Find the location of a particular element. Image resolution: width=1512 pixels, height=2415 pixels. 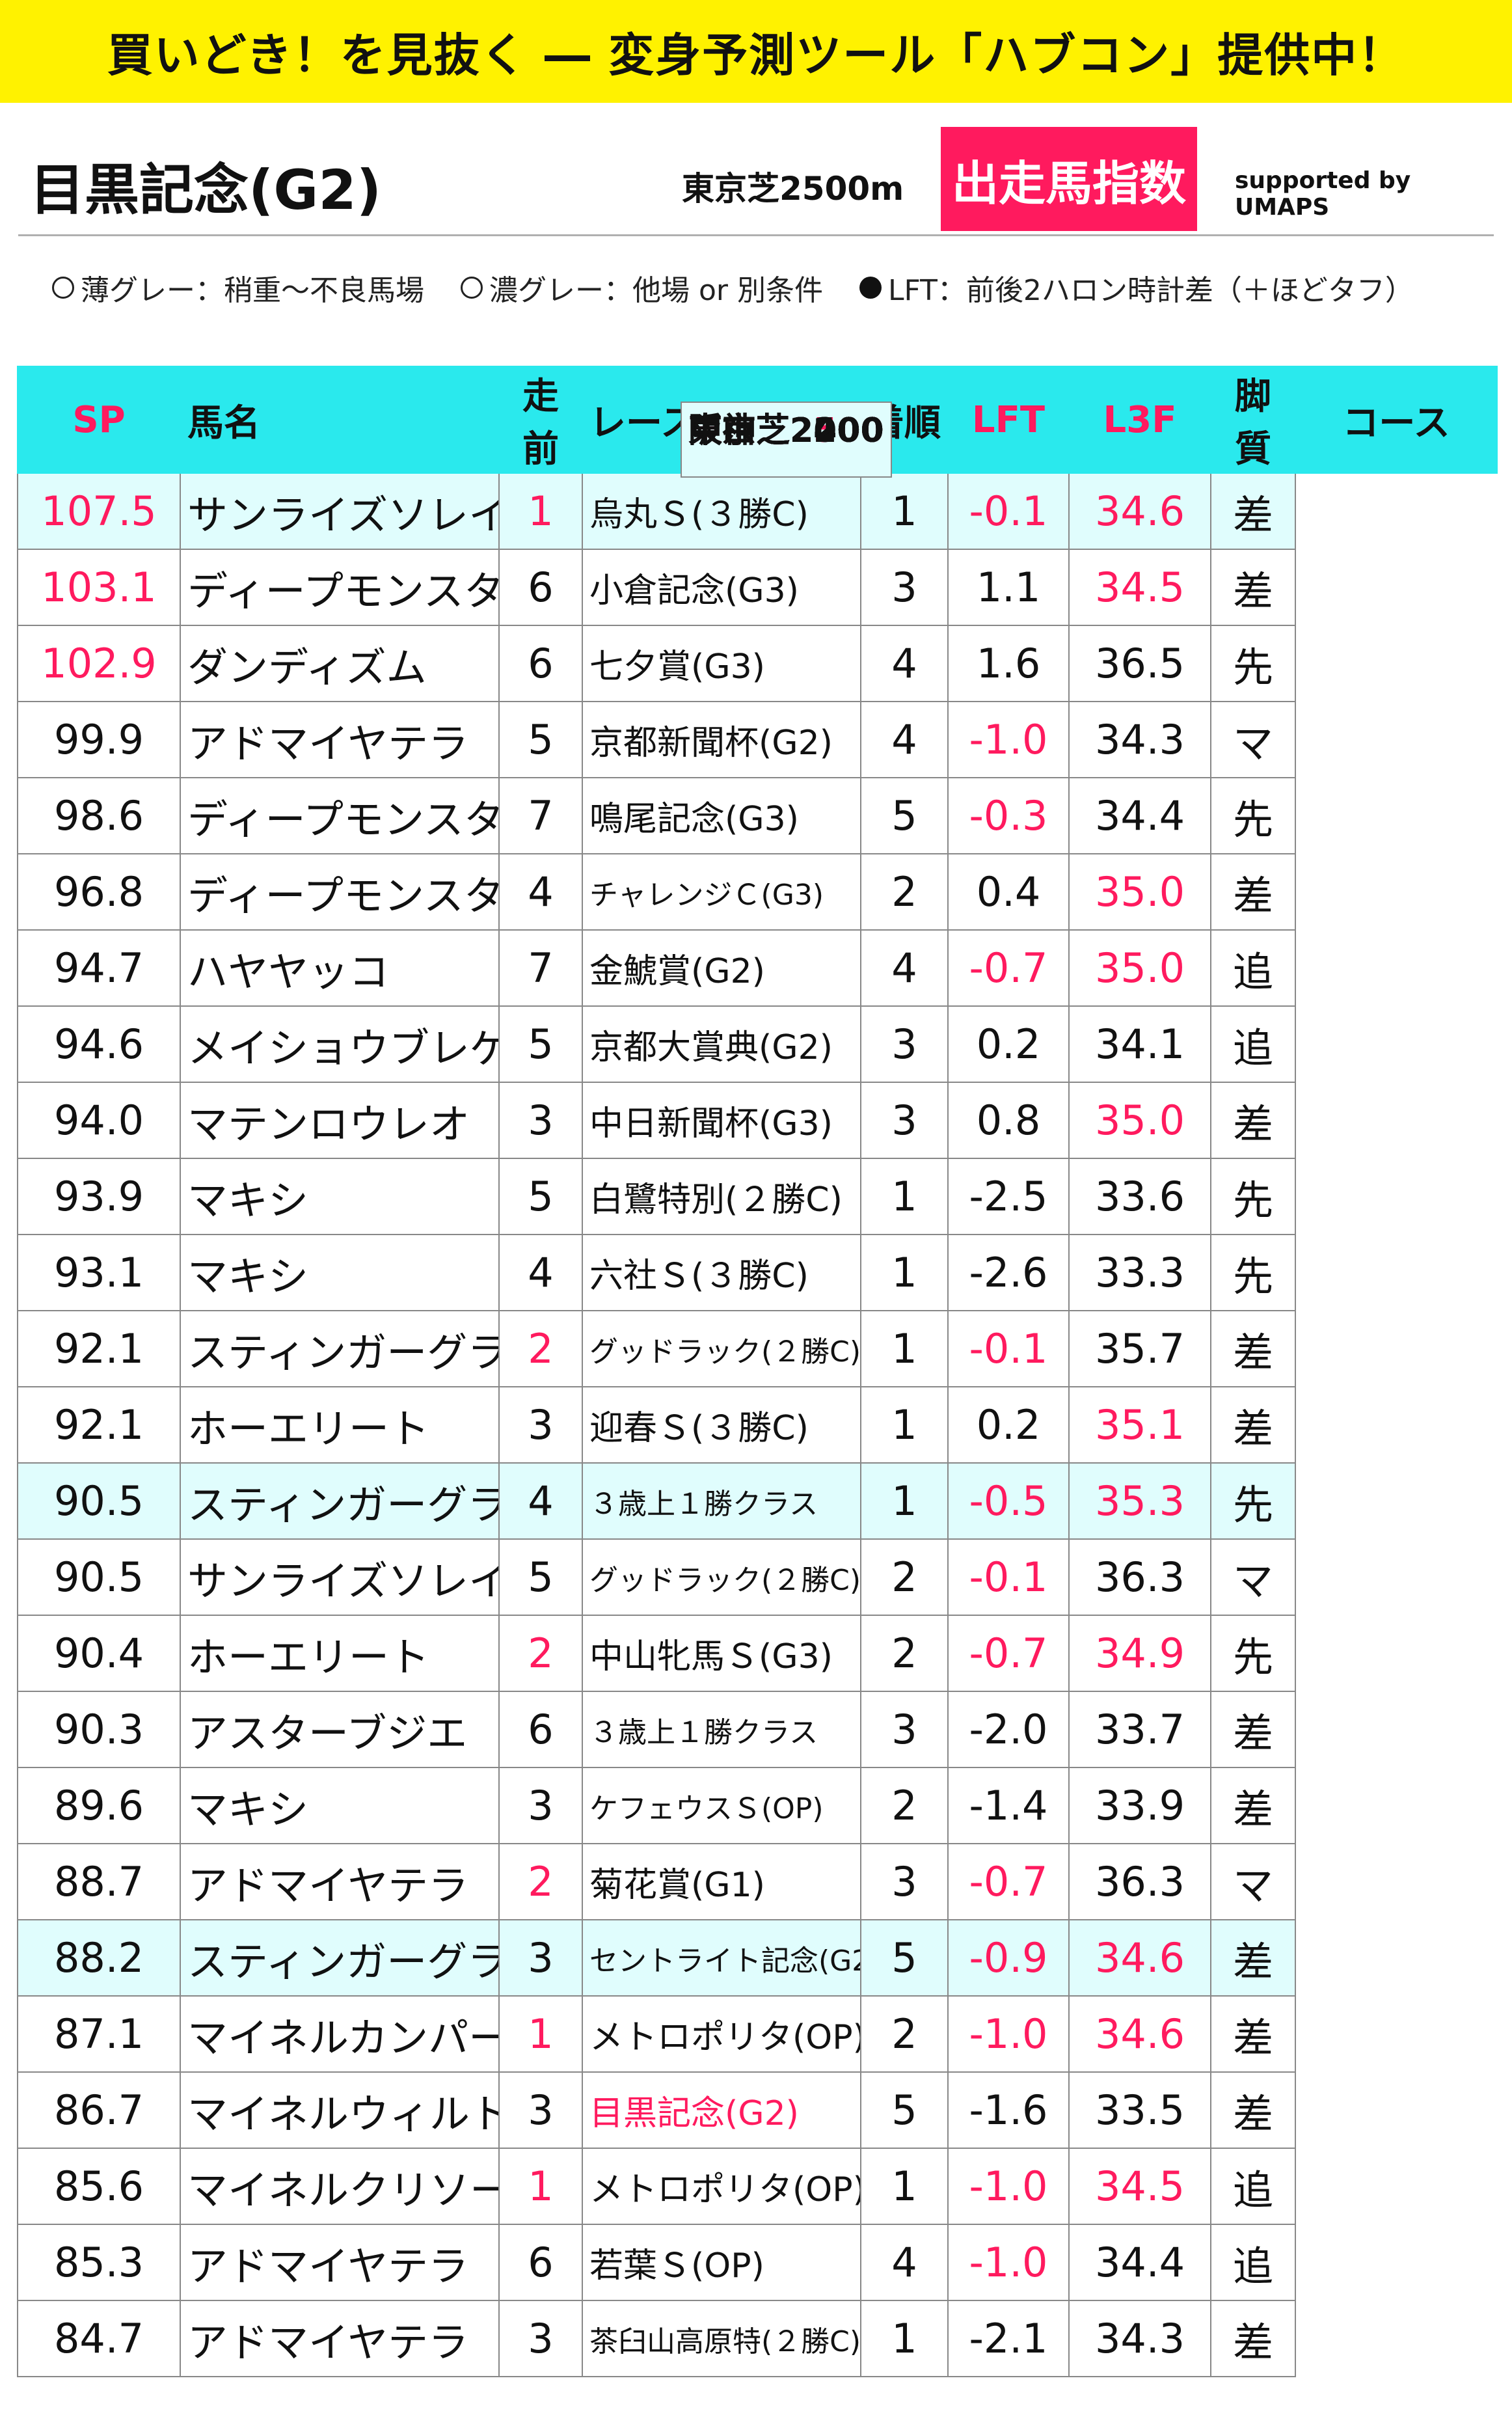

legend-lft-label: LFT：前後2ハロン時計差（＋ほどタフ） is located at coordinates (1150, 290).